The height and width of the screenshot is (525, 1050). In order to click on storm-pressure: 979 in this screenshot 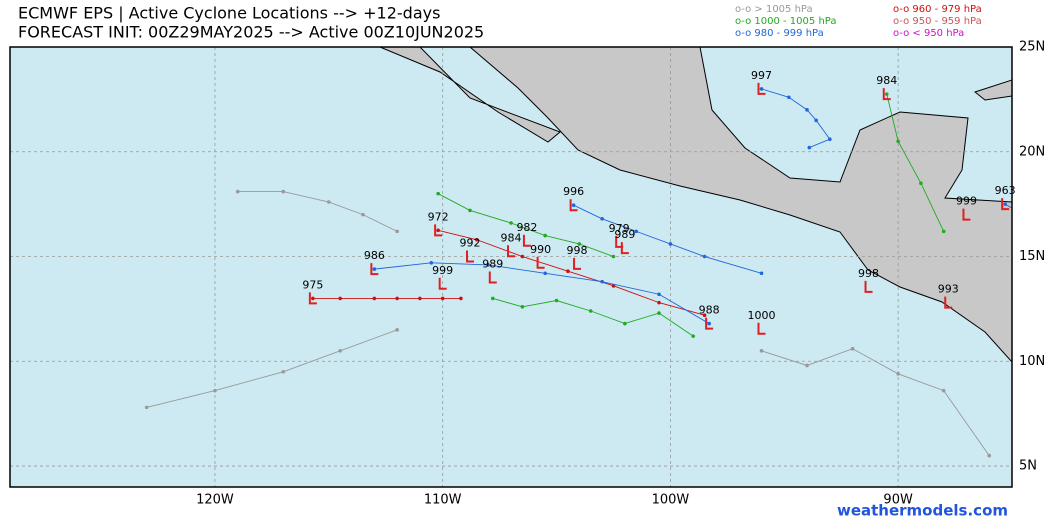, I will do `click(619, 228)`.